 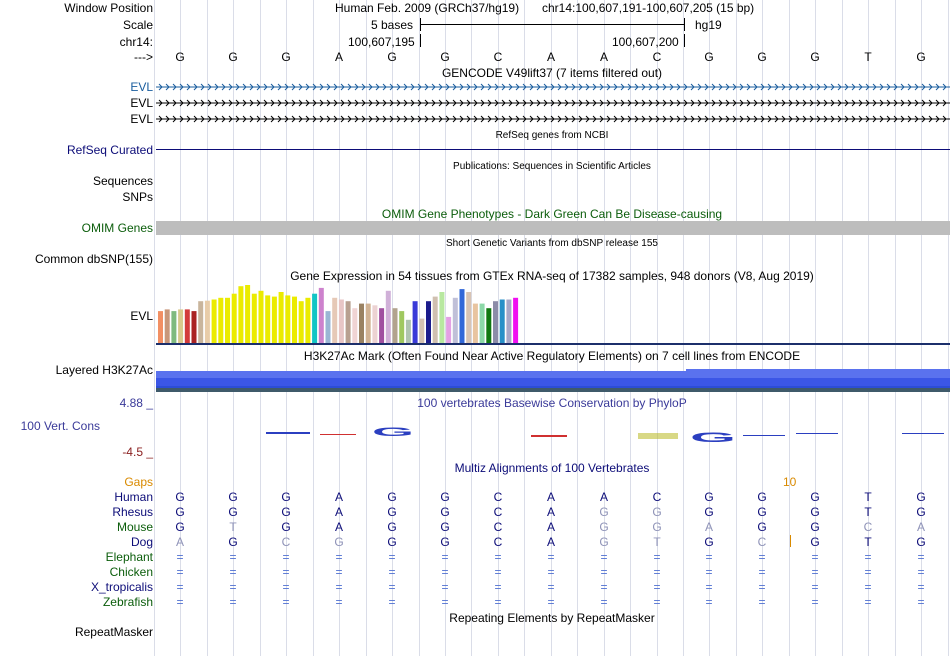 What do you see at coordinates (122, 181) in the screenshot?
I see `publications-label-sequences: Sequences` at bounding box center [122, 181].